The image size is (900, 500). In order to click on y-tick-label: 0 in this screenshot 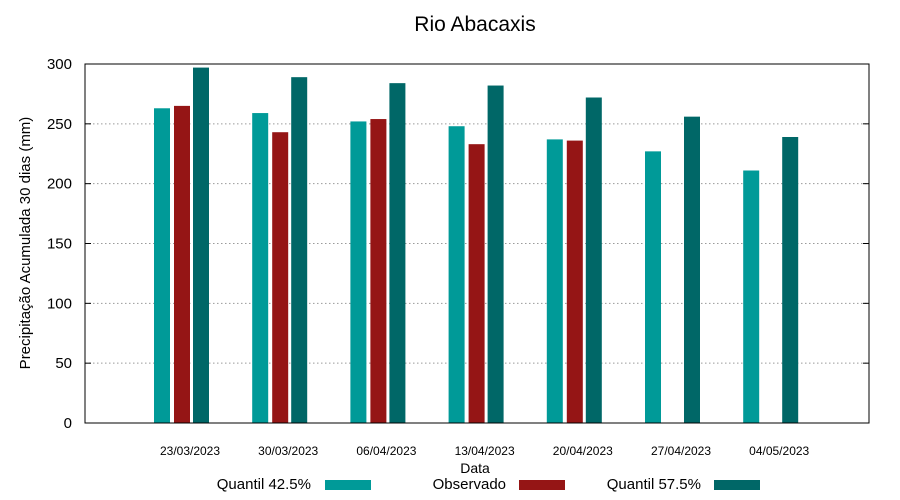, I will do `click(68, 423)`.